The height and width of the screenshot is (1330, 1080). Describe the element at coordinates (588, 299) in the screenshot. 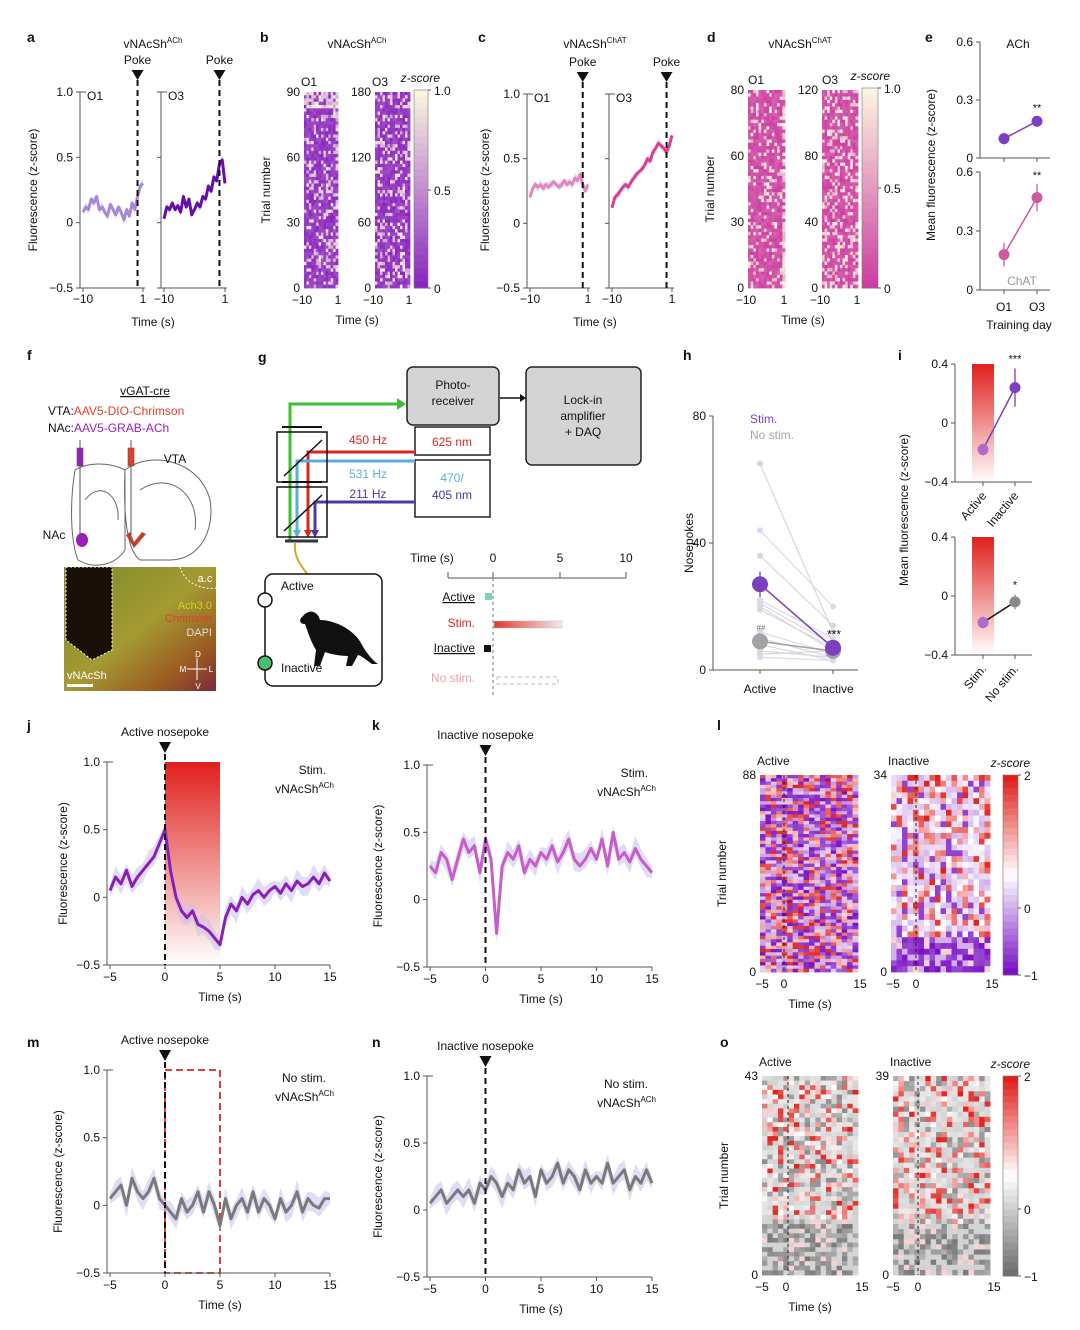

I see `x-tick-label: 1` at that location.